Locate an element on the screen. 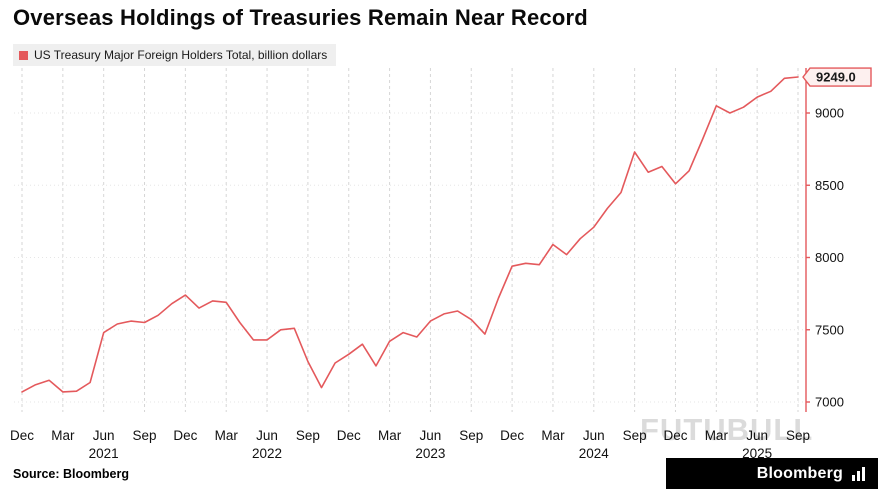 This screenshot has height=489, width=878. year-label: 2022 is located at coordinates (267, 453).